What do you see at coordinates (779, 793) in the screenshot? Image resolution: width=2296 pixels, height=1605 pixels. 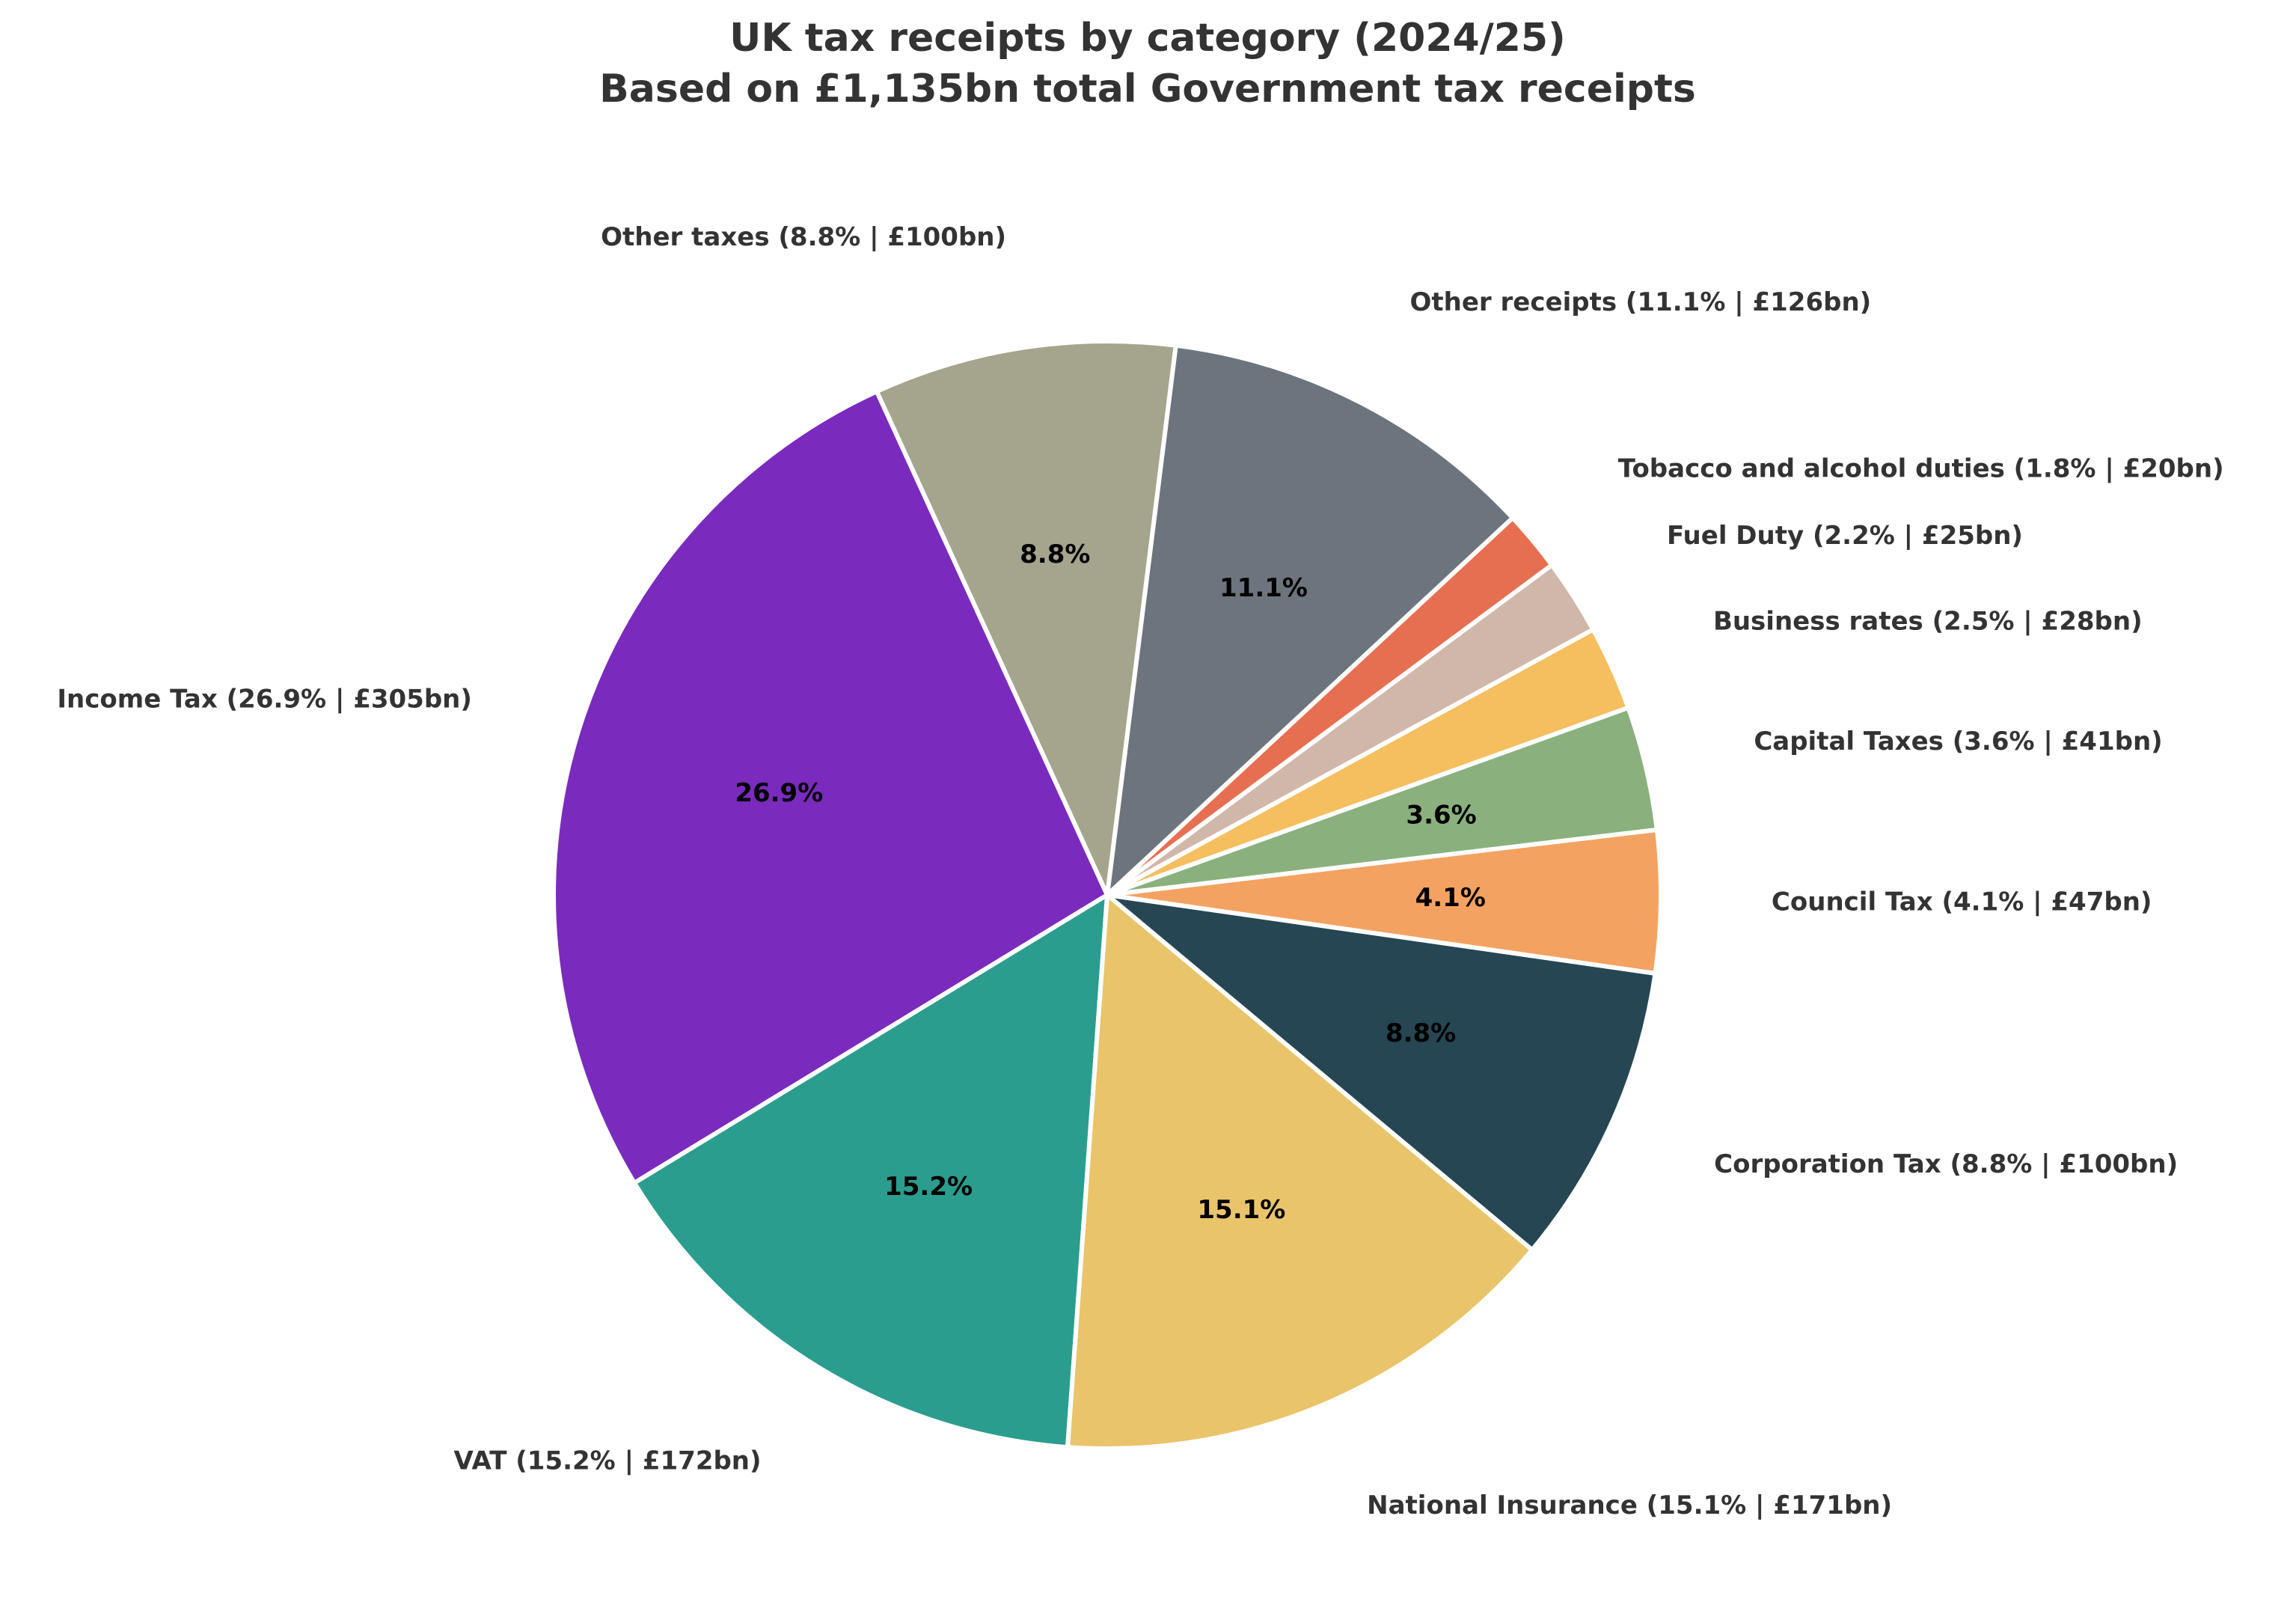 I see `slice-percent-label: 26.9%` at bounding box center [779, 793].